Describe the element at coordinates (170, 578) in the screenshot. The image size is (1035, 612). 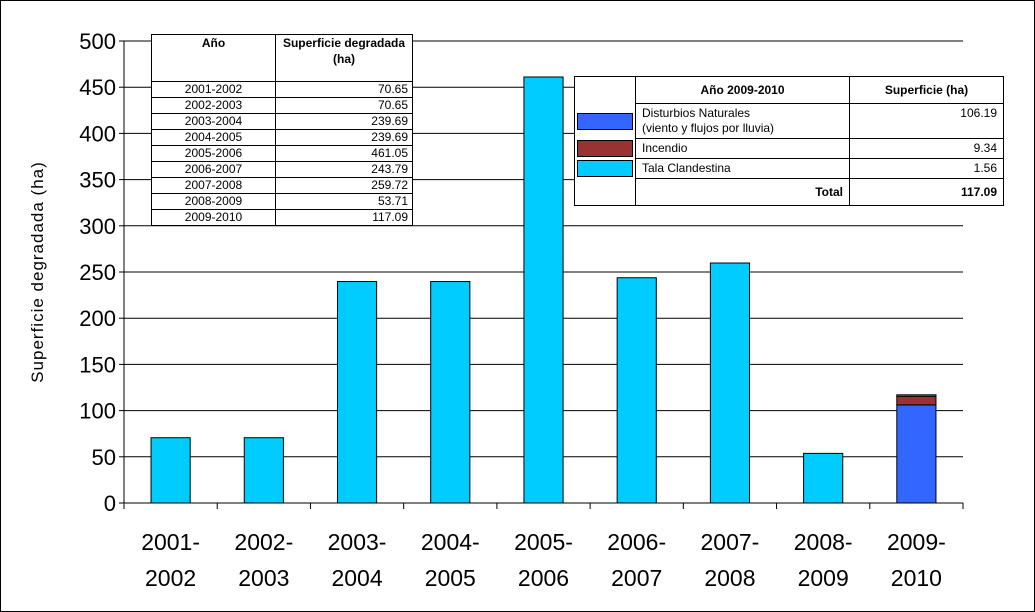
I see `x-tick-label: 2002` at that location.